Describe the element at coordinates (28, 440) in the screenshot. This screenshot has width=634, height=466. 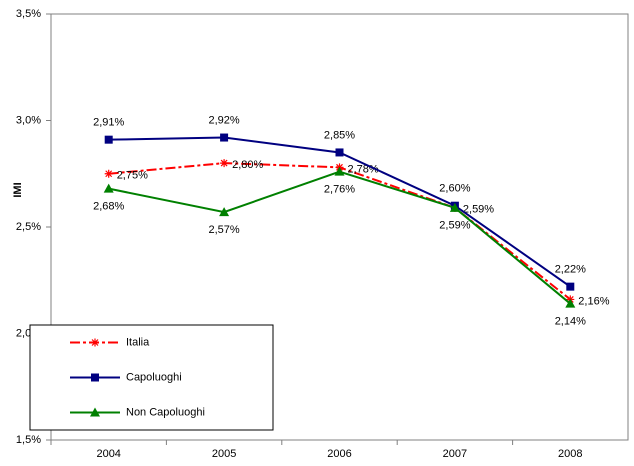
I see `y-tick-label: 1,5%` at that location.